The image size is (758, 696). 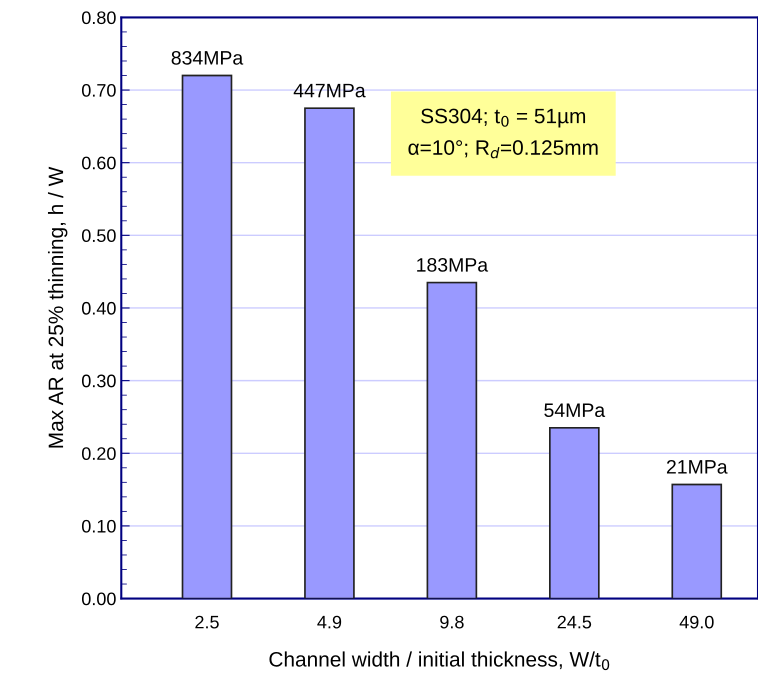 What do you see at coordinates (99, 308) in the screenshot?
I see `y-tick-label: 0.40` at bounding box center [99, 308].